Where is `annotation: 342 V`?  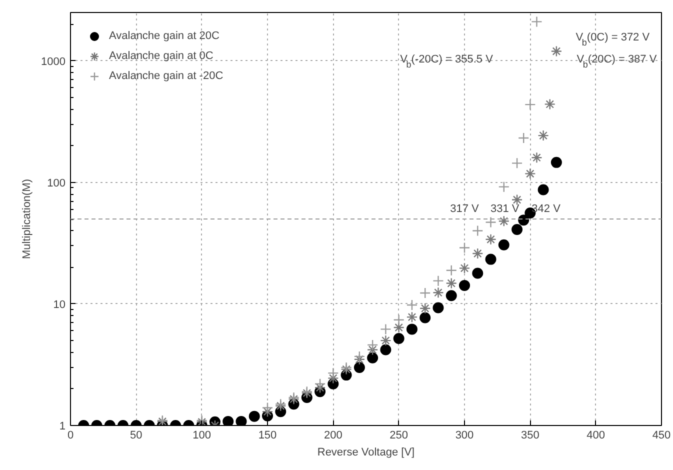 annotation: 342 V is located at coordinates (547, 209).